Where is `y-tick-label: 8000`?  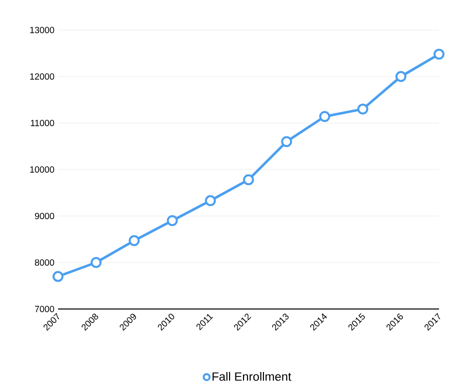
y-tick-label: 8000 is located at coordinates (44, 262).